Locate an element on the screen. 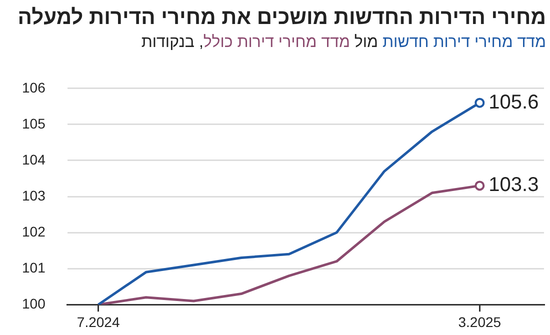 The width and height of the screenshot is (550, 335). x-tick-label: 7.2024 is located at coordinates (98, 322).